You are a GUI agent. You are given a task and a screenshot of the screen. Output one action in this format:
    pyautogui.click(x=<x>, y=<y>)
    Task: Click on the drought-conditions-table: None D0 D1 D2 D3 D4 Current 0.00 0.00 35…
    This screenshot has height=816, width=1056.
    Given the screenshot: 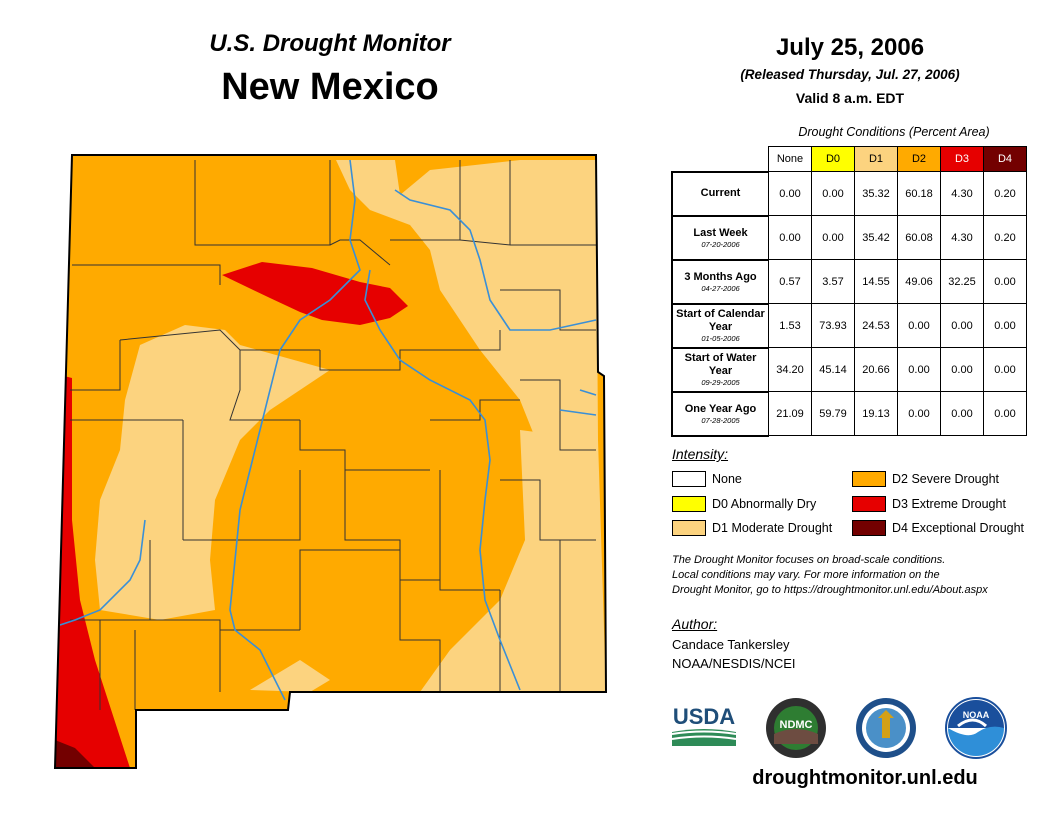 What is the action you would take?
    pyautogui.click(x=849, y=291)
    